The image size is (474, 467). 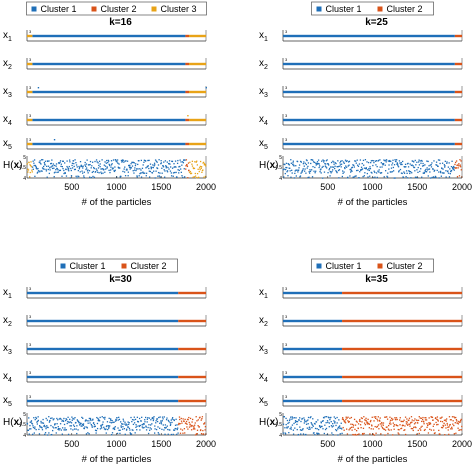 What do you see at coordinates (376, 279) in the screenshot?
I see `chart-title: k=35` at bounding box center [376, 279].